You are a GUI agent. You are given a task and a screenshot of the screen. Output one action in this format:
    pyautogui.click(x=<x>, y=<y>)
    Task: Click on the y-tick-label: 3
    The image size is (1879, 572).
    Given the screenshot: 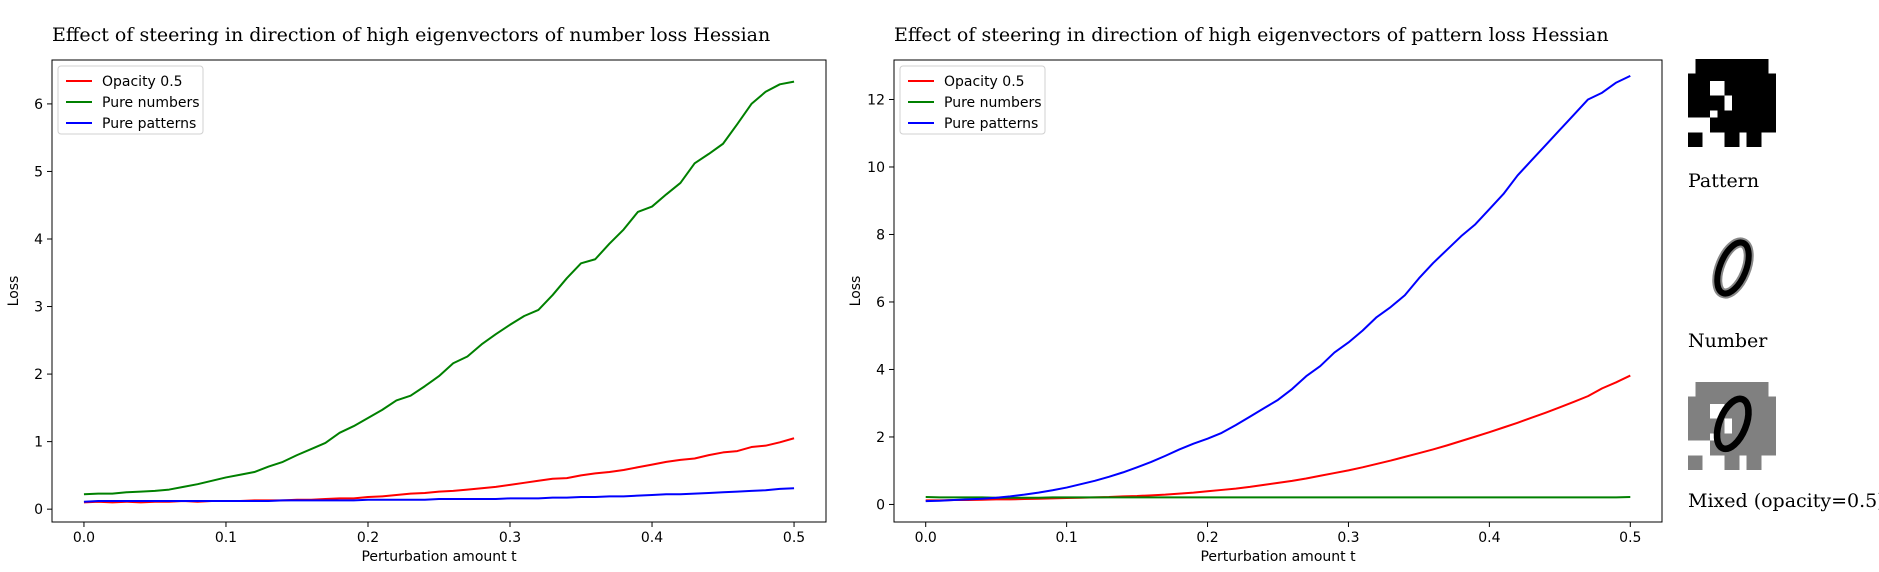 What is the action you would take?
    pyautogui.click(x=38, y=308)
    